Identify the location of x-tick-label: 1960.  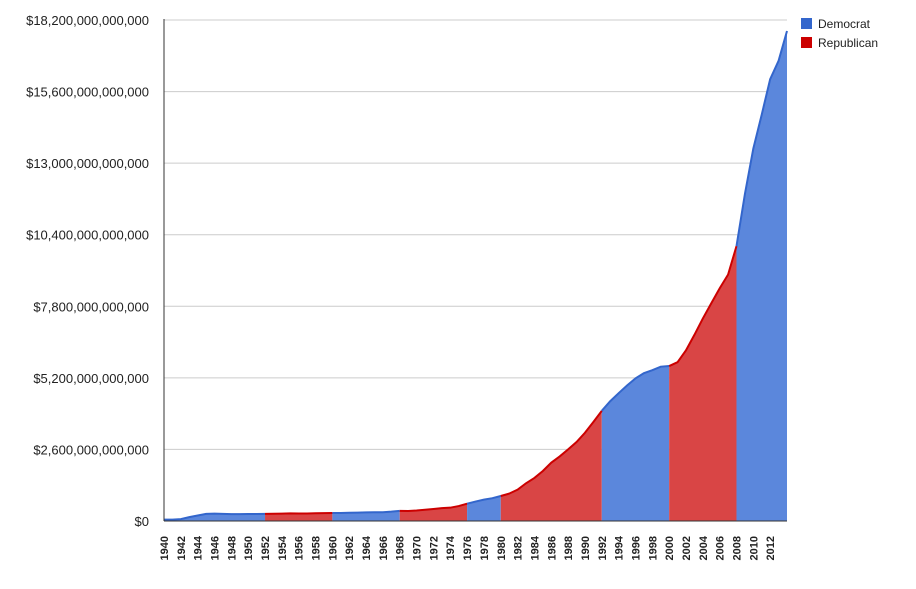
(333, 548).